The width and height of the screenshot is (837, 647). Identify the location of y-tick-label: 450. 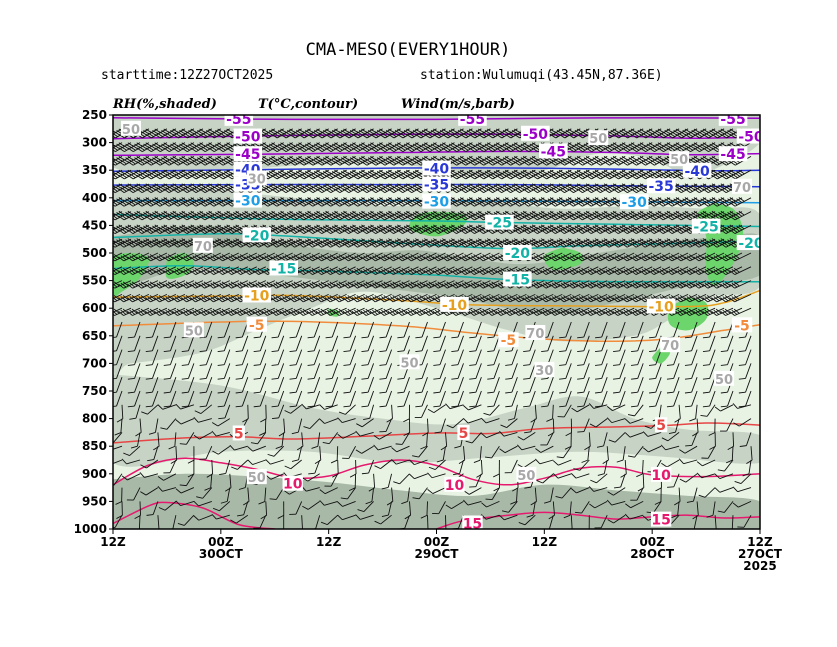
(94, 225).